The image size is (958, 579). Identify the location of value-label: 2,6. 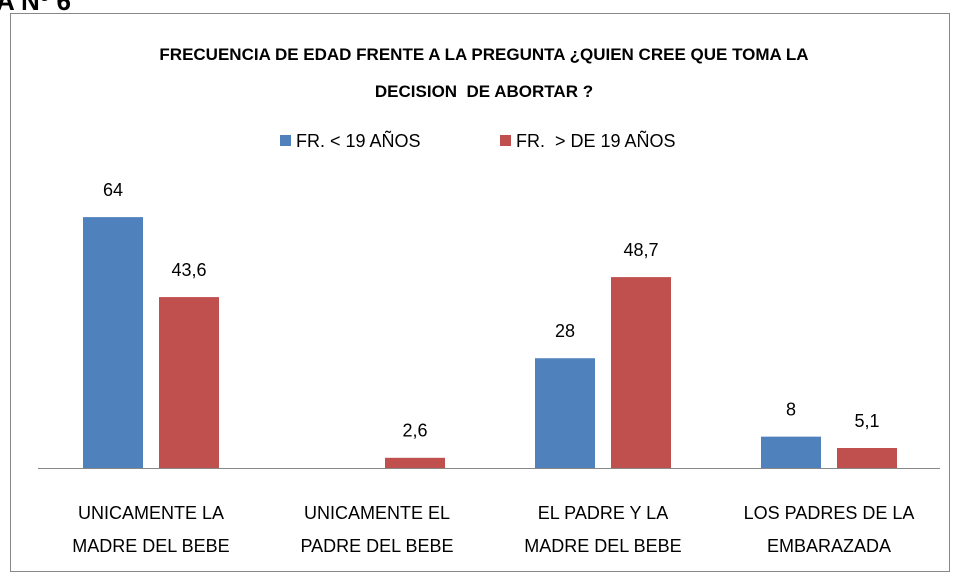
(414, 431).